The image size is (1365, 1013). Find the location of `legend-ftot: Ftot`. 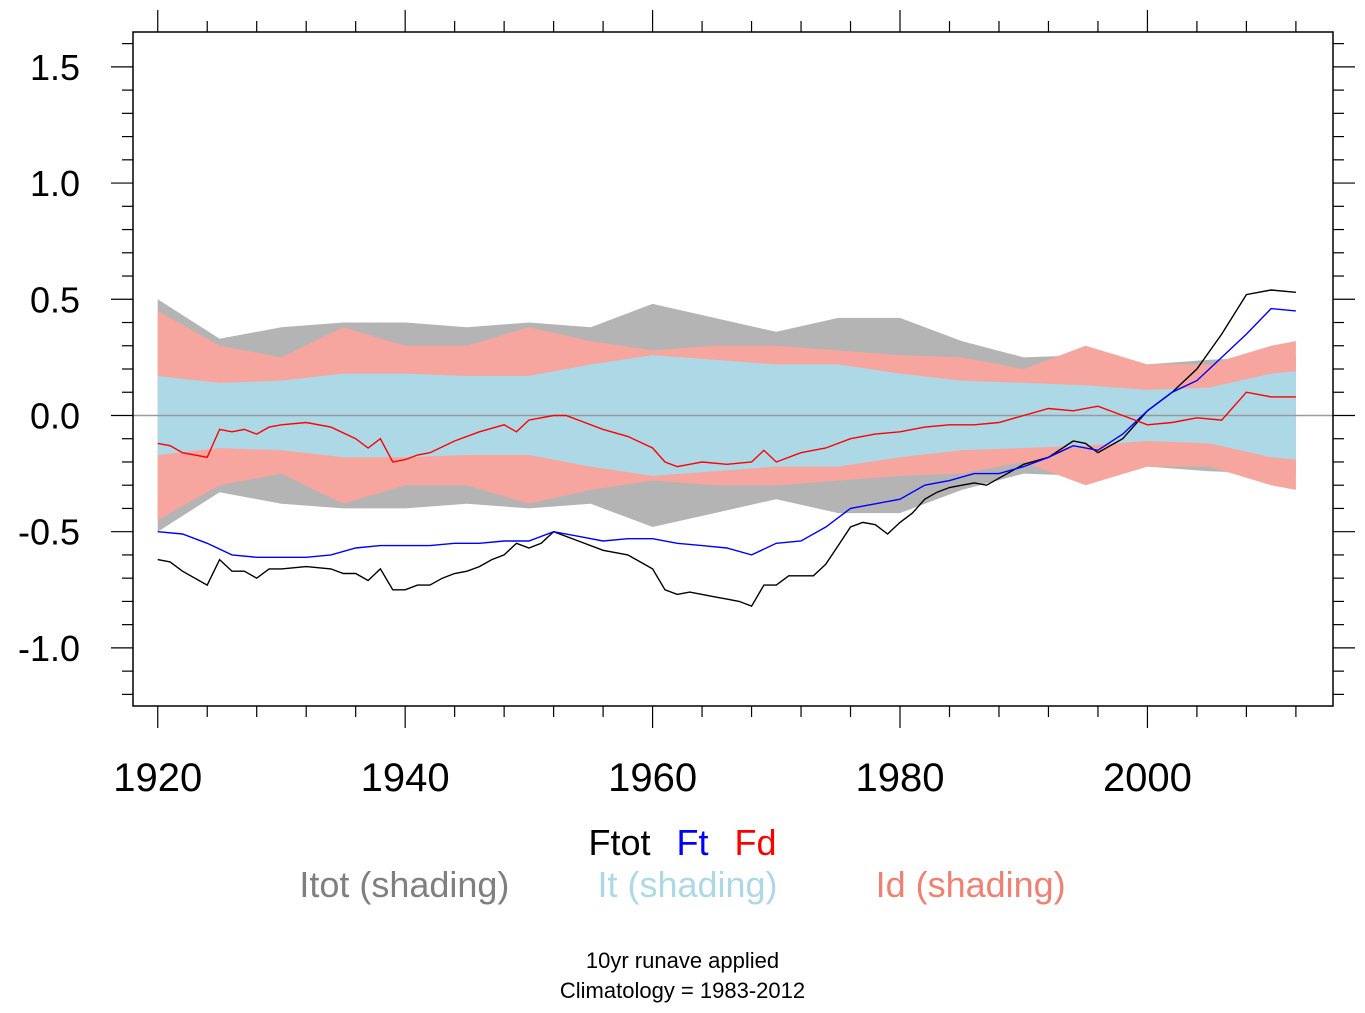

legend-ftot: Ftot is located at coordinates (619, 842).